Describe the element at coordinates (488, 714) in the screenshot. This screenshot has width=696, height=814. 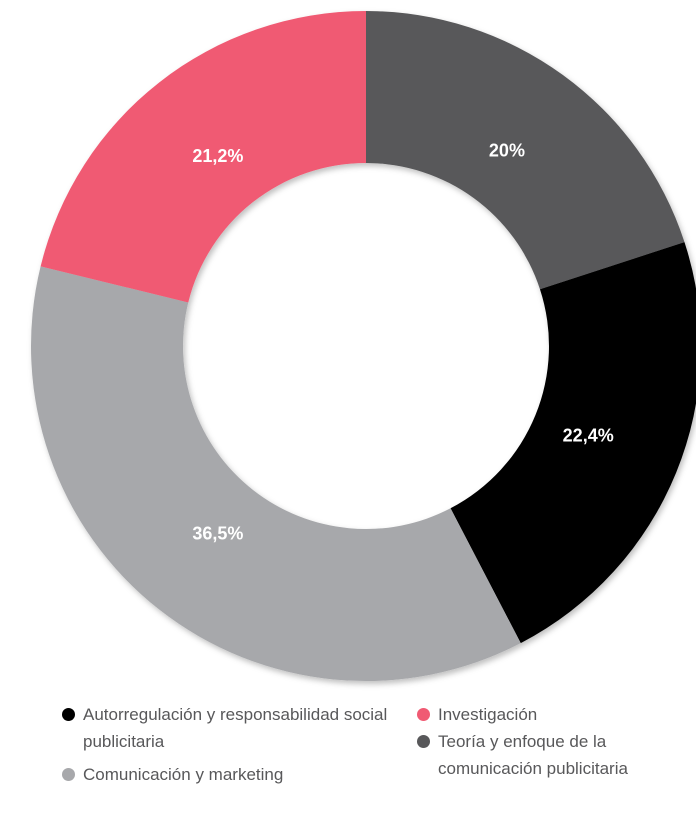
I see `legend-label: Investigación` at that location.